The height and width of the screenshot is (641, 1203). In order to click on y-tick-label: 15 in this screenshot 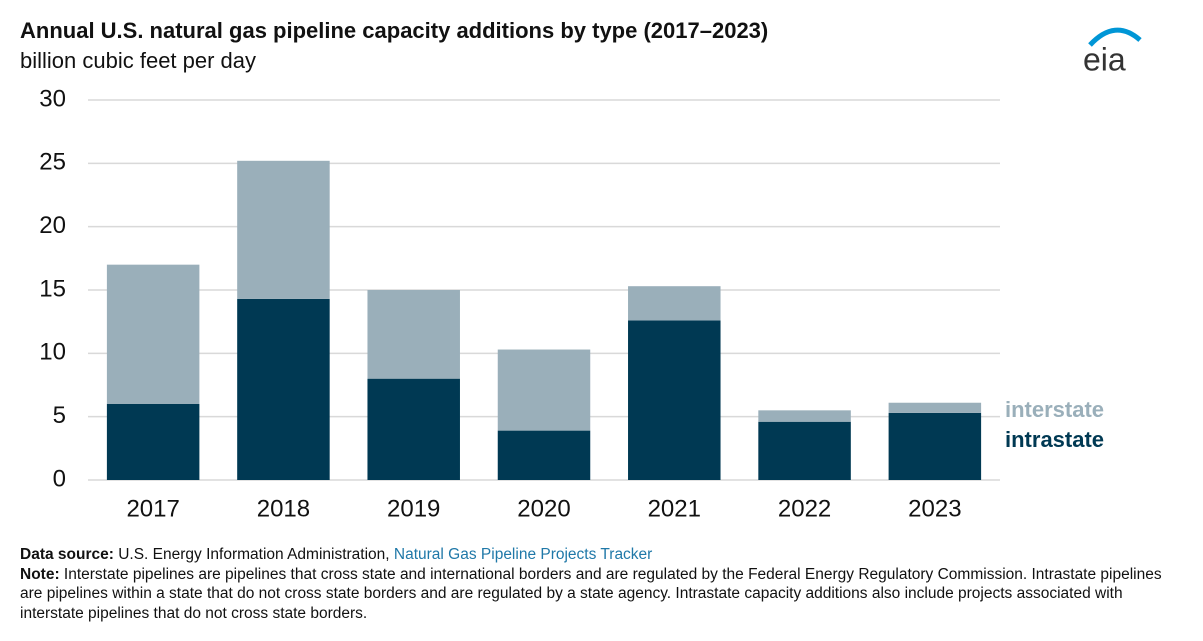, I will do `click(52, 288)`.